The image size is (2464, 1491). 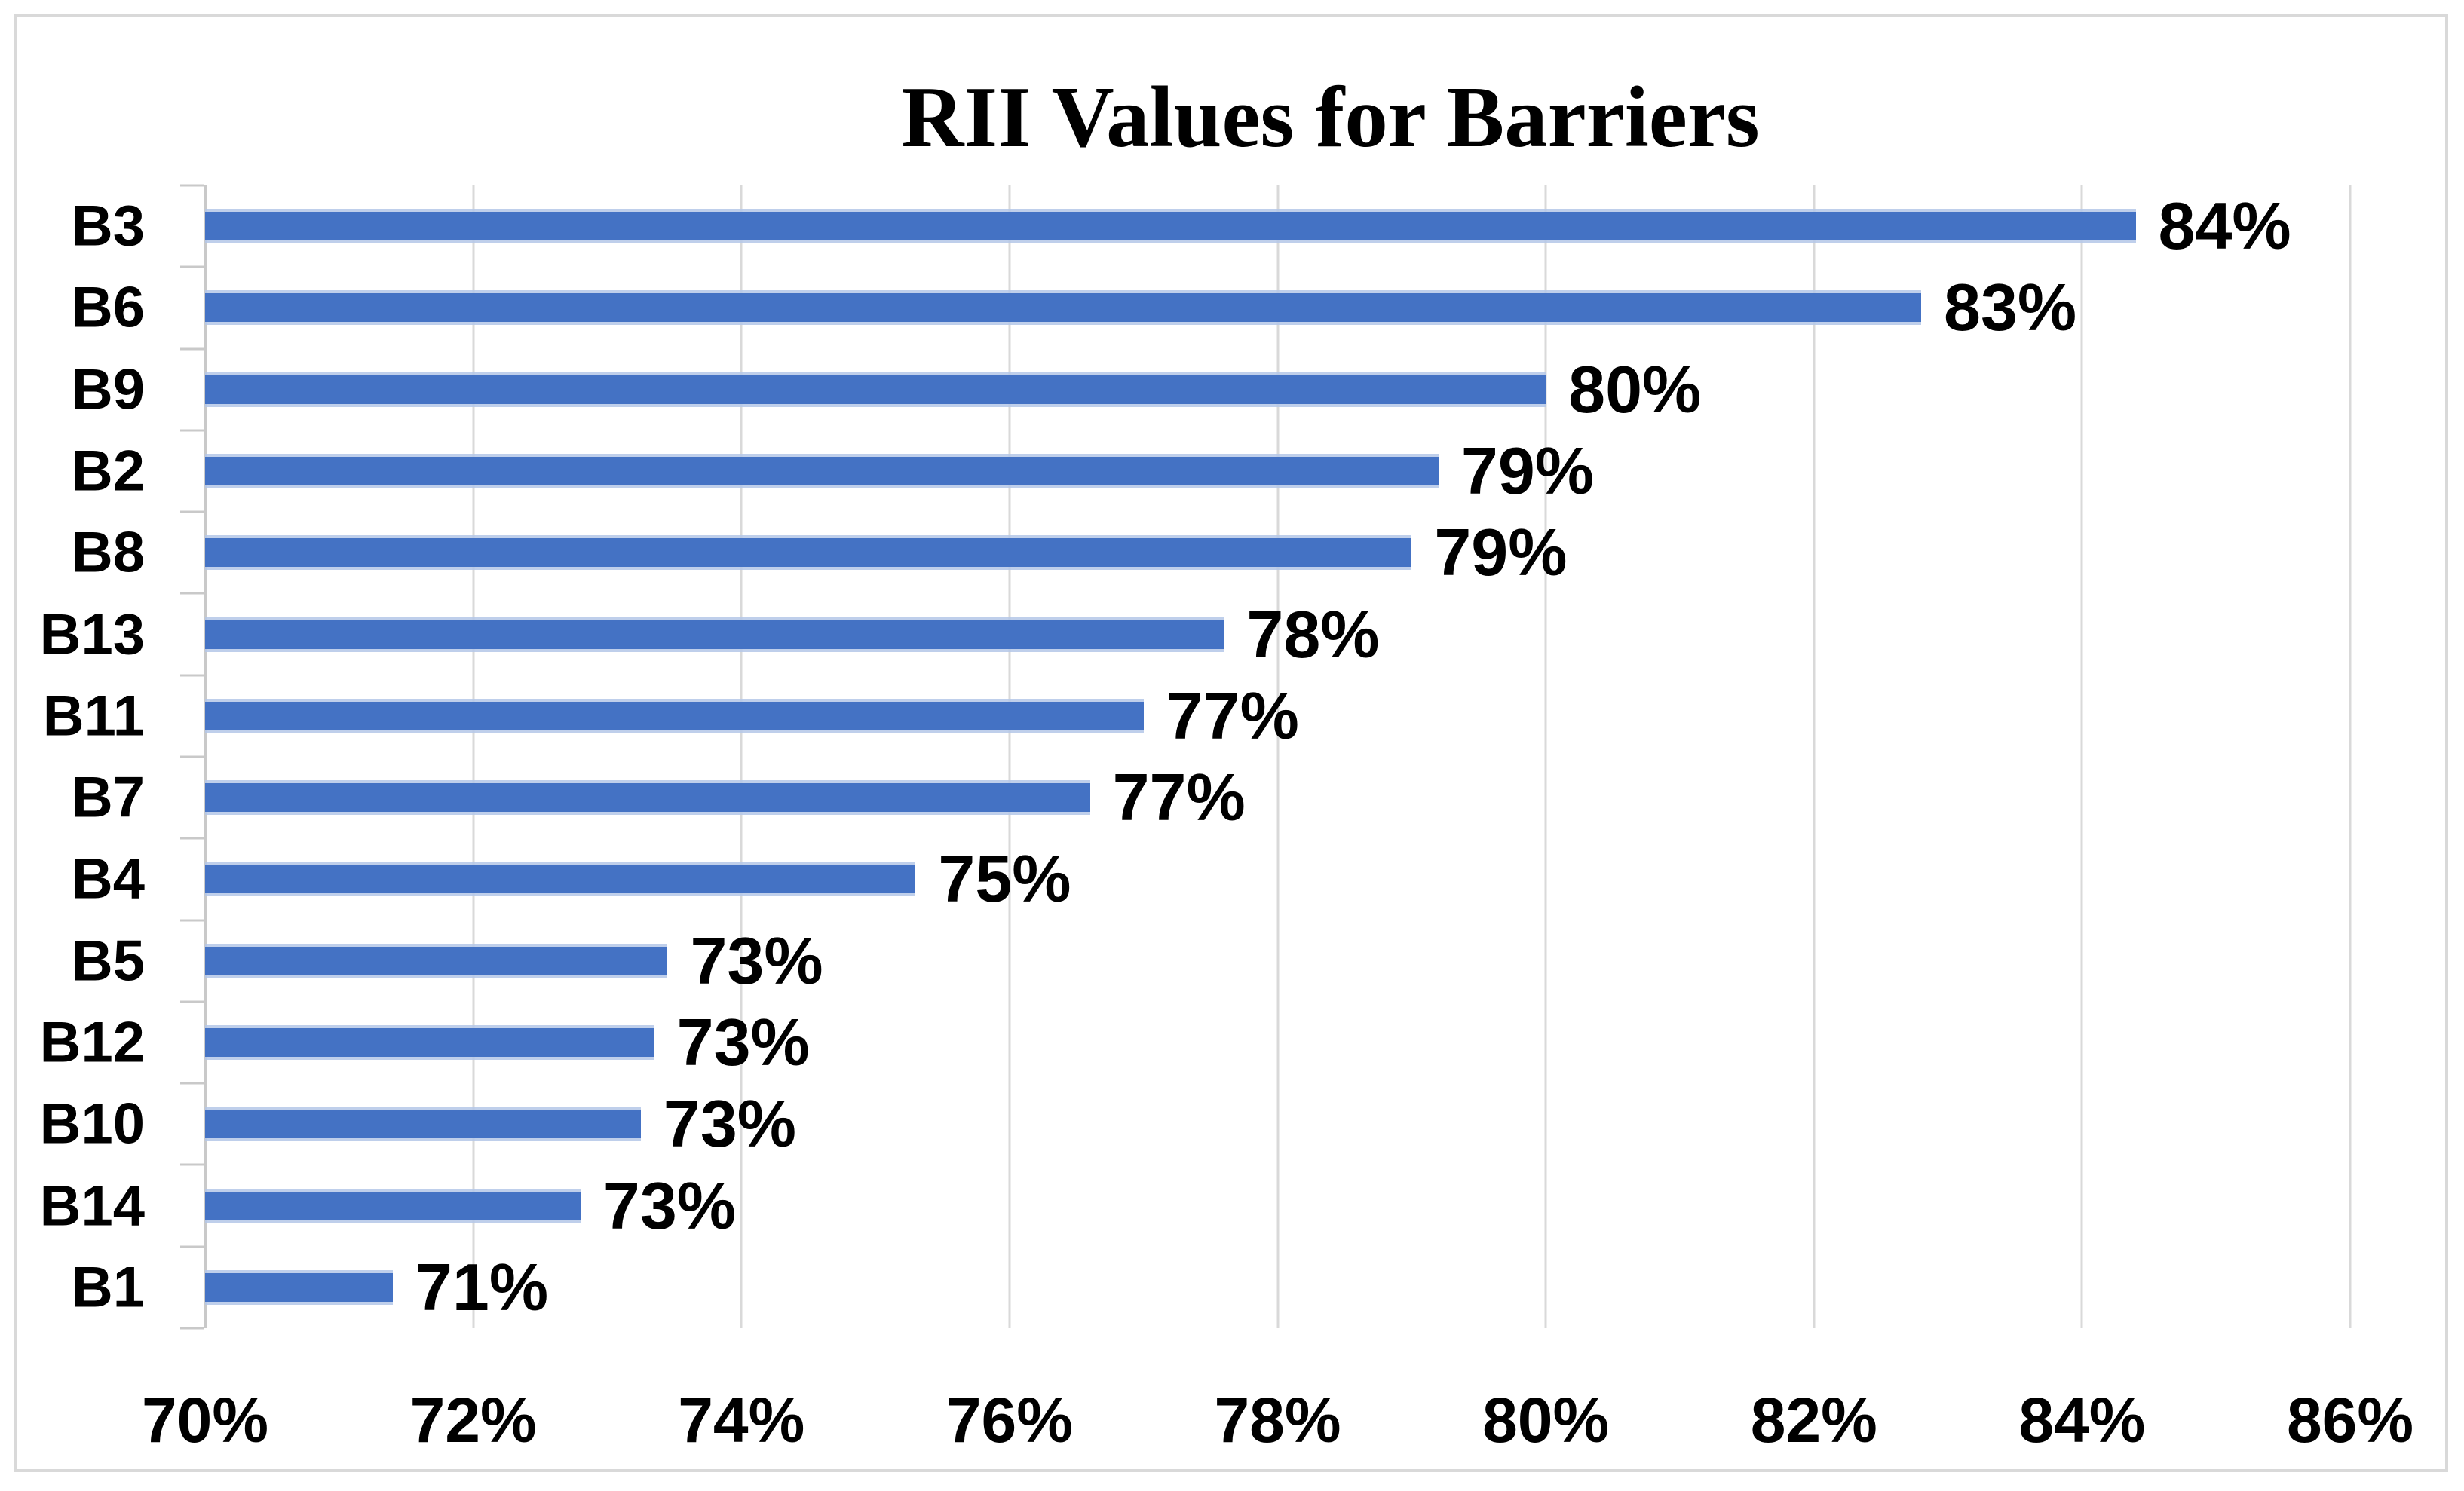 What do you see at coordinates (1195, 1124) in the screenshot?
I see `category-row: B10 73%` at bounding box center [1195, 1124].